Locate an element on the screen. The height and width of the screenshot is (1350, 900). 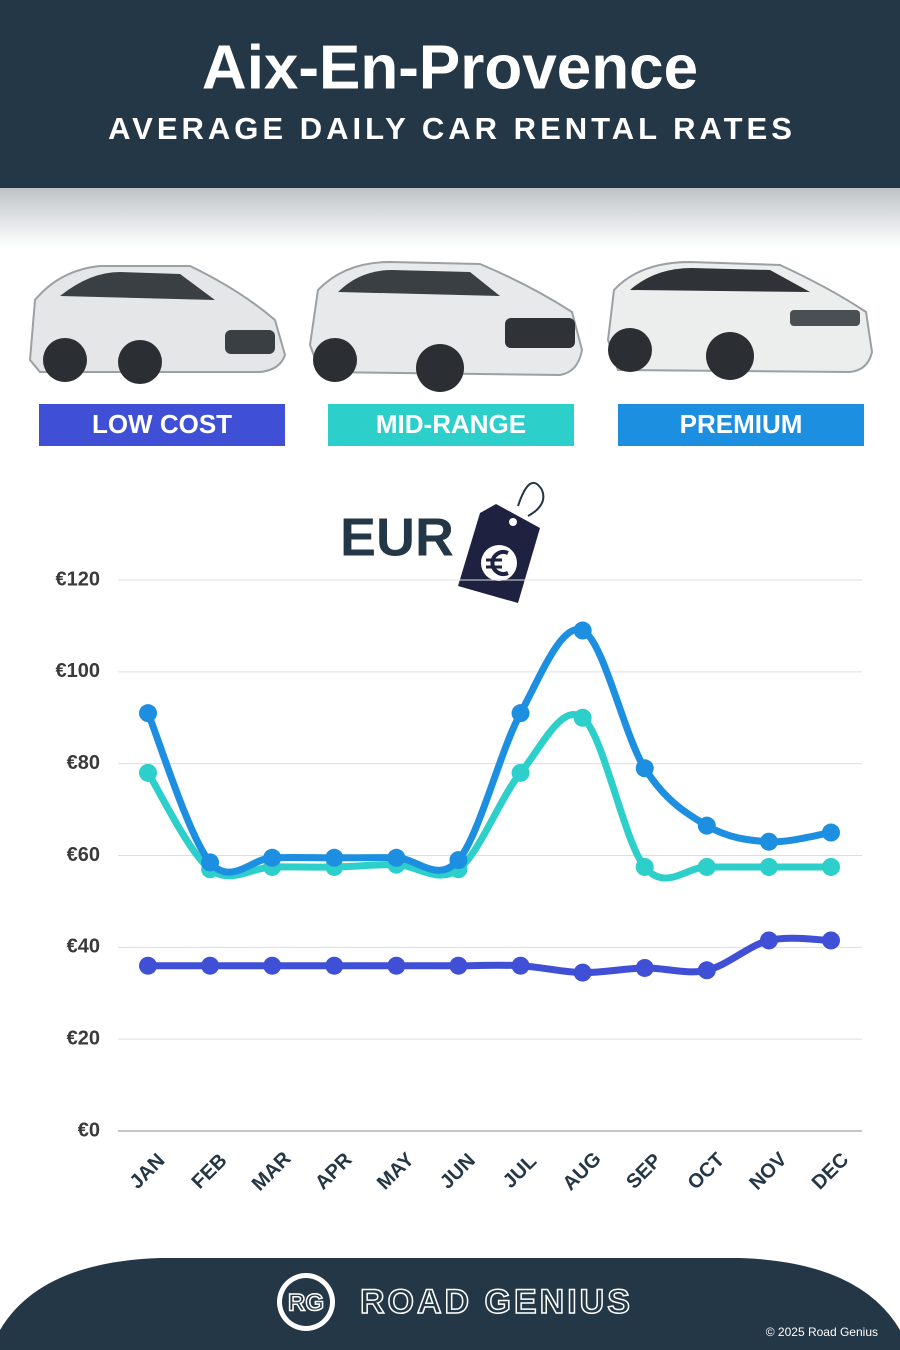
x-tick-label: JUN is located at coordinates (458, 1172).